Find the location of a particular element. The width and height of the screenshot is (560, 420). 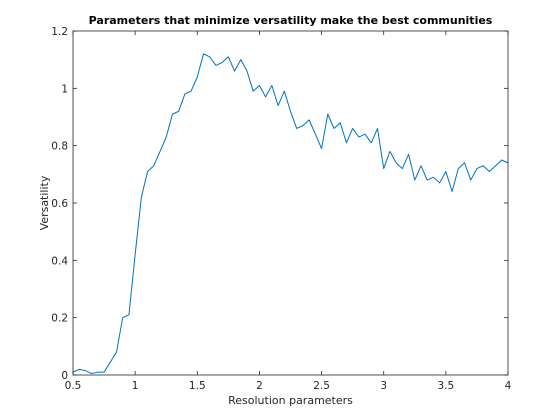

x-tick-label: 0.5 is located at coordinates (73, 386).